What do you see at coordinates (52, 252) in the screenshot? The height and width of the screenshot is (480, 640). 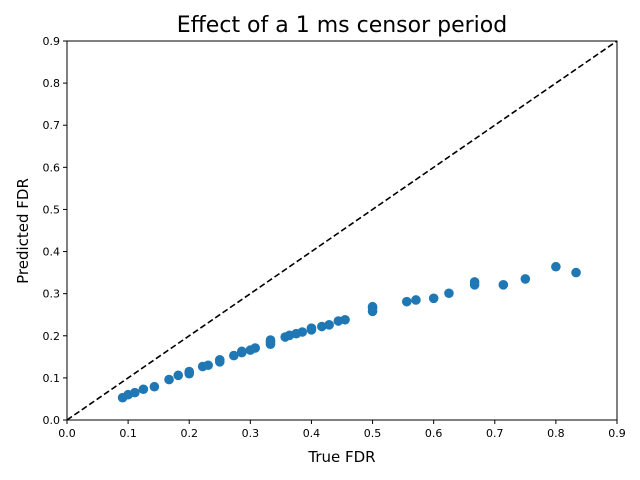 I see `y-tick-label: 0.4` at bounding box center [52, 252].